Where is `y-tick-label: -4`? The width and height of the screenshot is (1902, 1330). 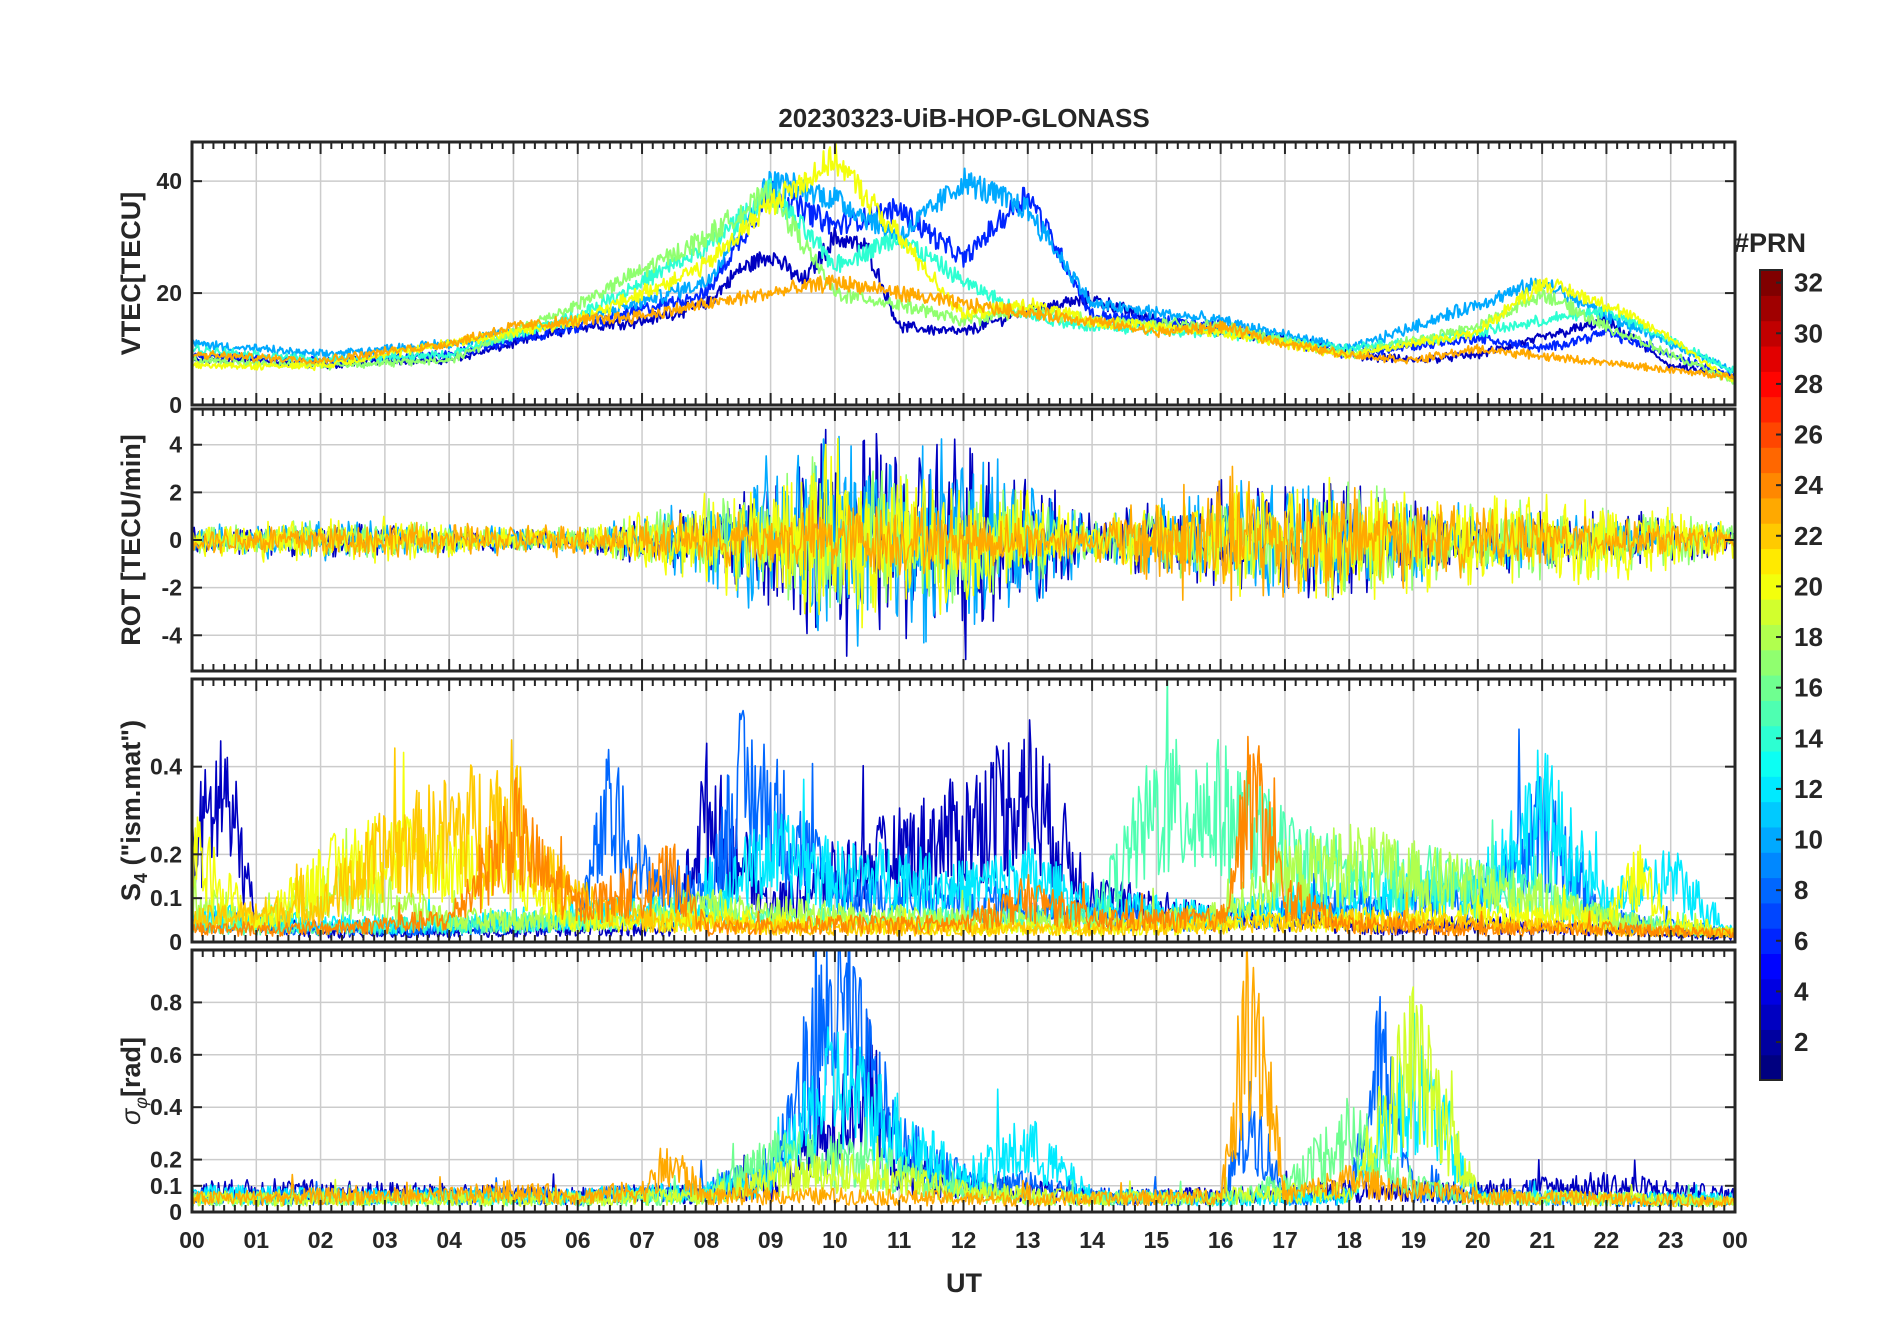
y-tick-label: -4 is located at coordinates (172, 635).